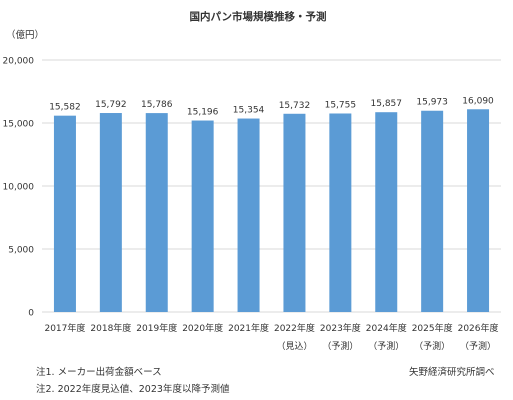 The width and height of the screenshot is (513, 400). I want to click on x-tick-label: 2018年度, so click(110, 328).